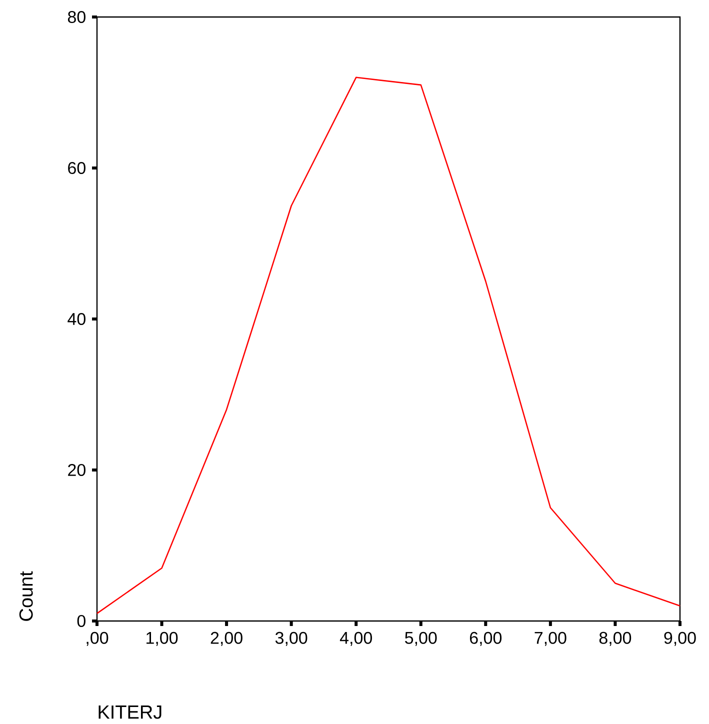  What do you see at coordinates (77, 470) in the screenshot?
I see `y-tick-label: 20` at bounding box center [77, 470].